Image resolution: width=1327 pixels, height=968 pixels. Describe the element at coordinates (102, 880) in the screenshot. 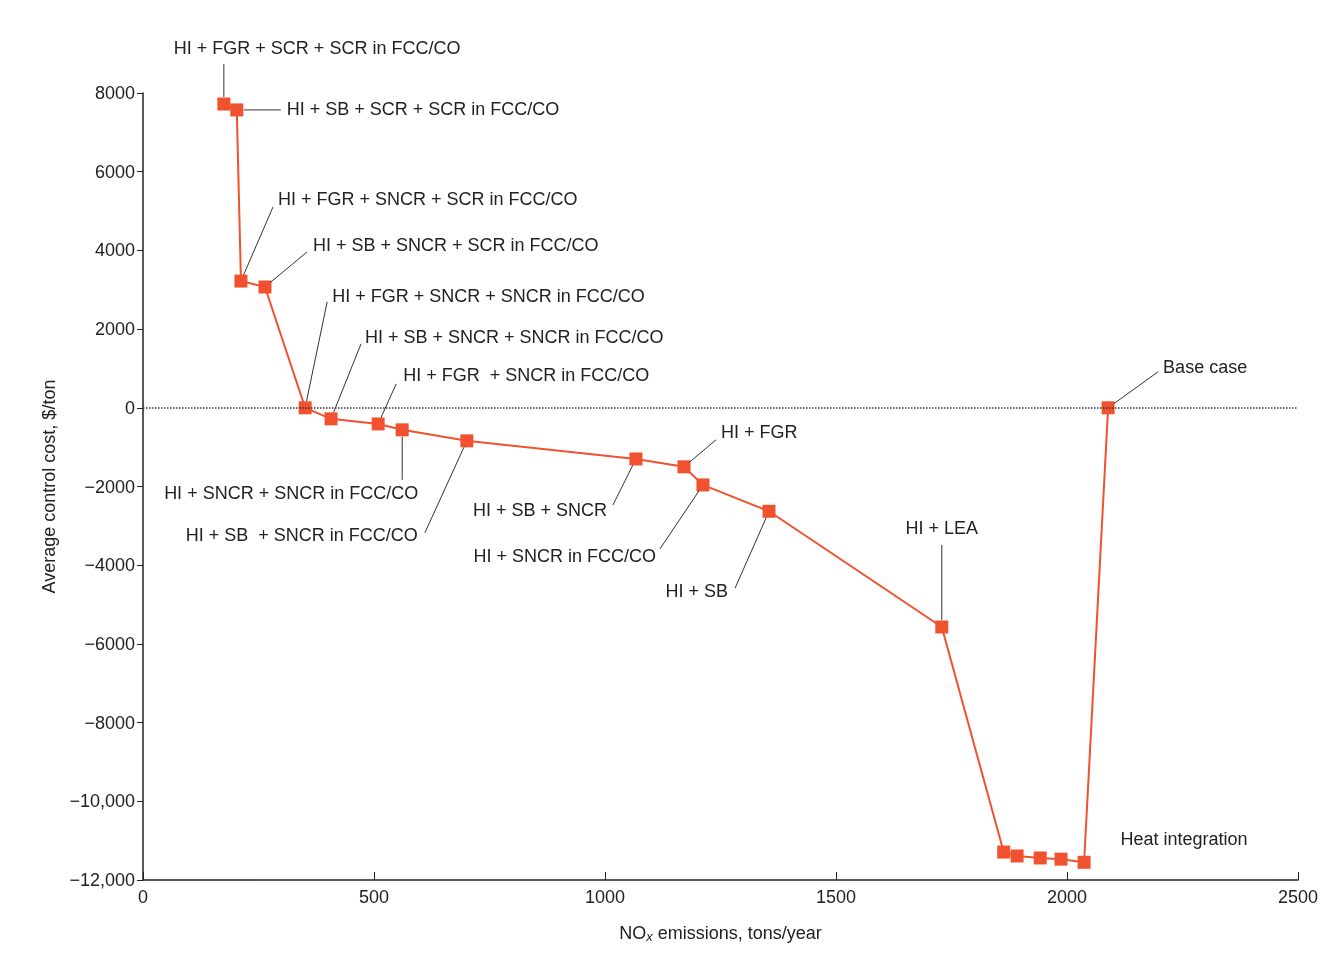

I see `y-tick-label: −12,000` at that location.